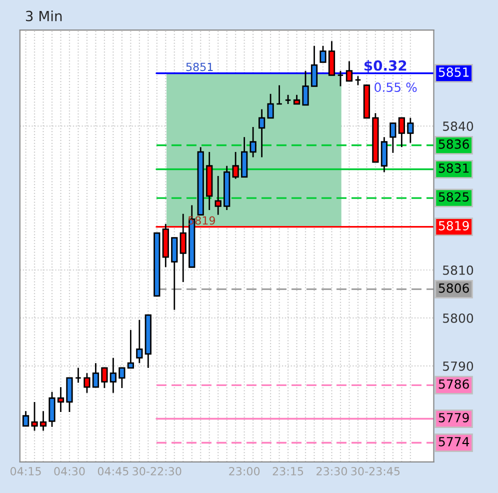  What do you see at coordinates (453, 288) in the screenshot?
I see `ref-line-label: 5806` at bounding box center [453, 288].